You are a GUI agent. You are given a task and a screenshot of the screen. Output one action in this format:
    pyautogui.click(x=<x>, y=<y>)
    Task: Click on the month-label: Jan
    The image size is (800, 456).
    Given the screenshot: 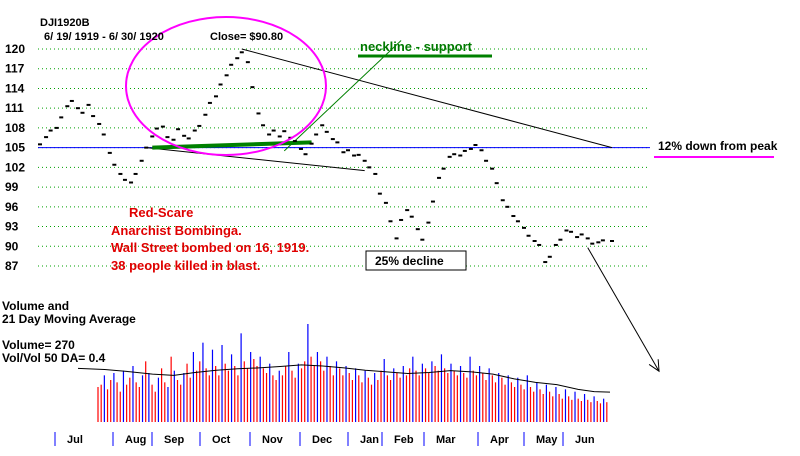 What is the action you would take?
    pyautogui.click(x=369, y=440)
    